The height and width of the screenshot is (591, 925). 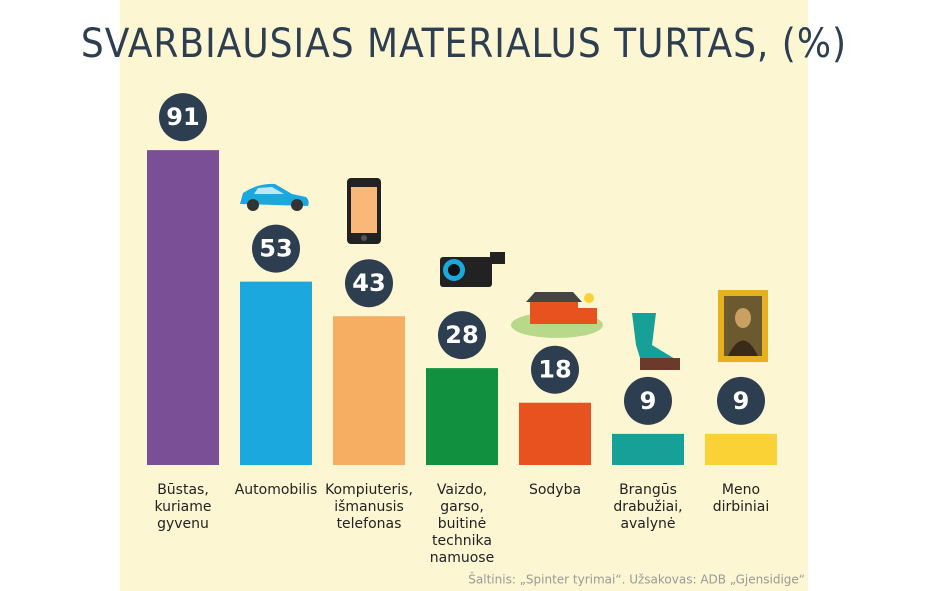 I want to click on value-label: 43, so click(x=368, y=283).